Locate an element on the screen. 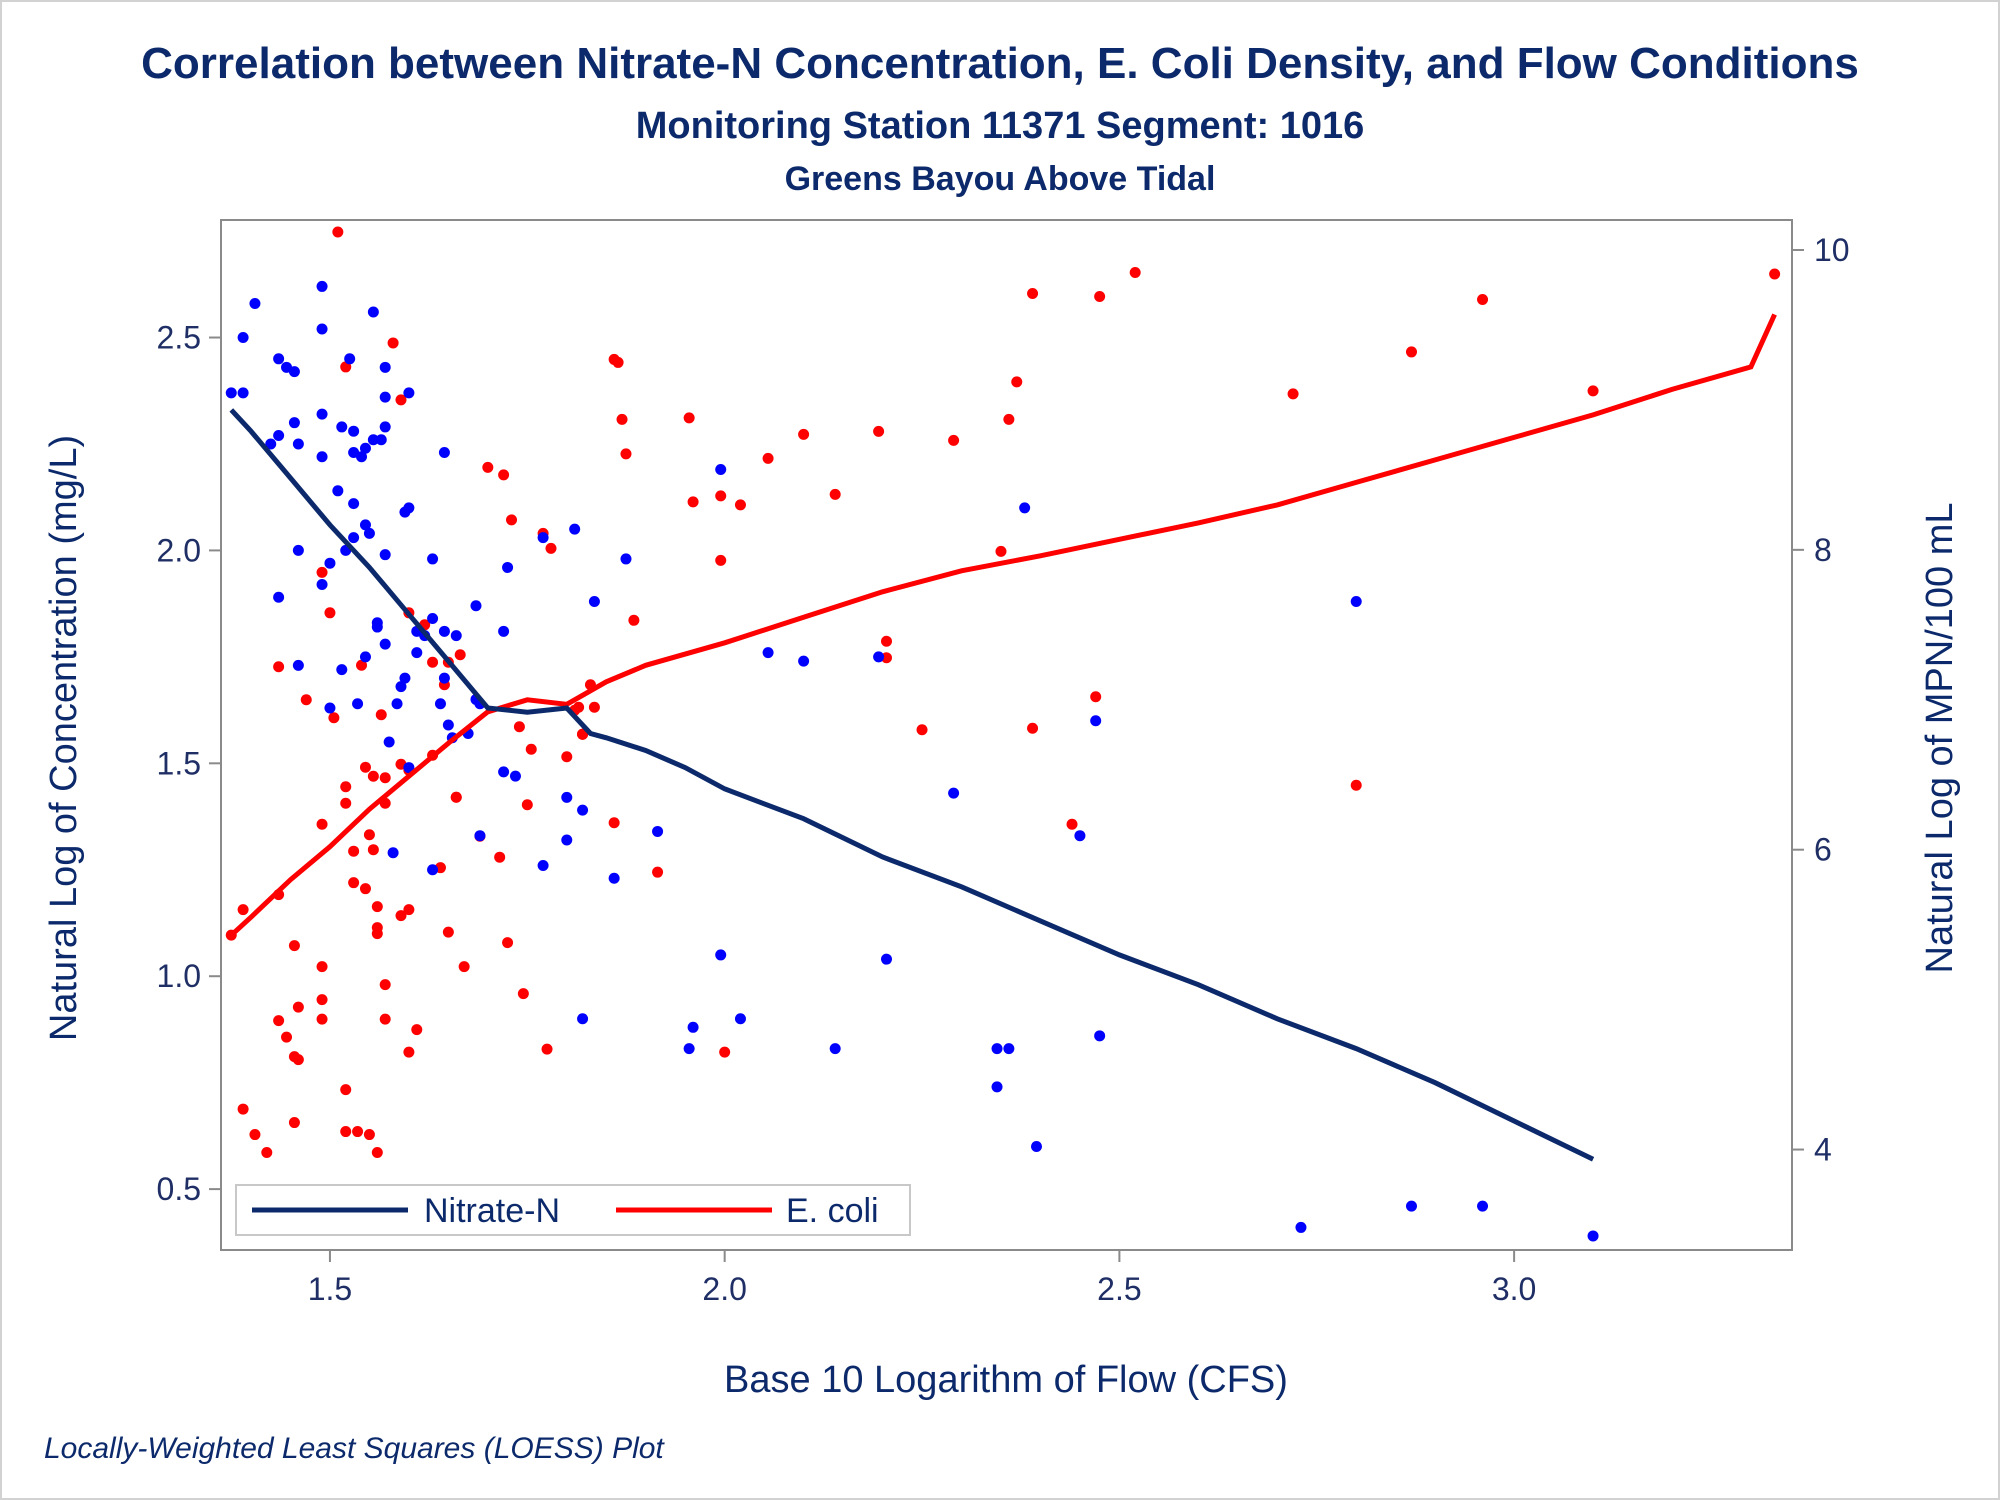 The width and height of the screenshot is (2000, 1500). legend-nitrate-label: Nitrate-N is located at coordinates (492, 1211).